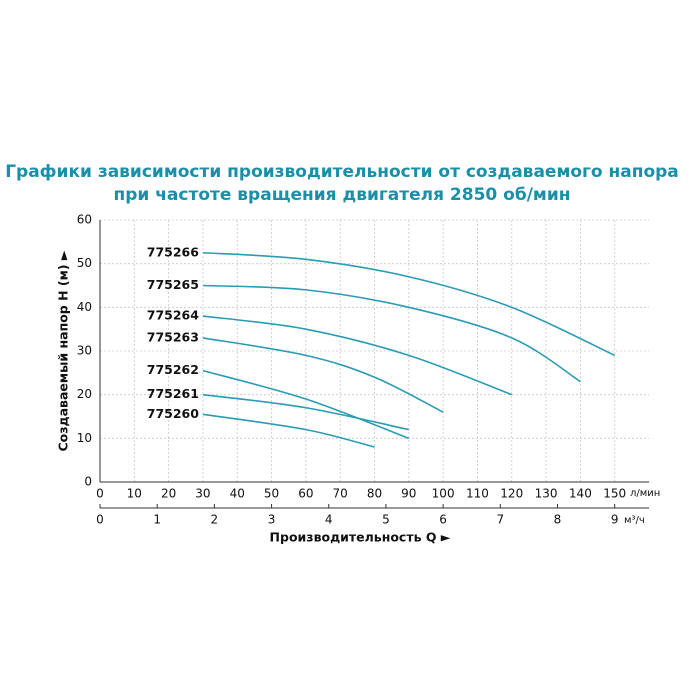 Image resolution: width=700 pixels, height=700 pixels. Describe the element at coordinates (237, 494) in the screenshot. I see `x-tick-label: 40` at that location.